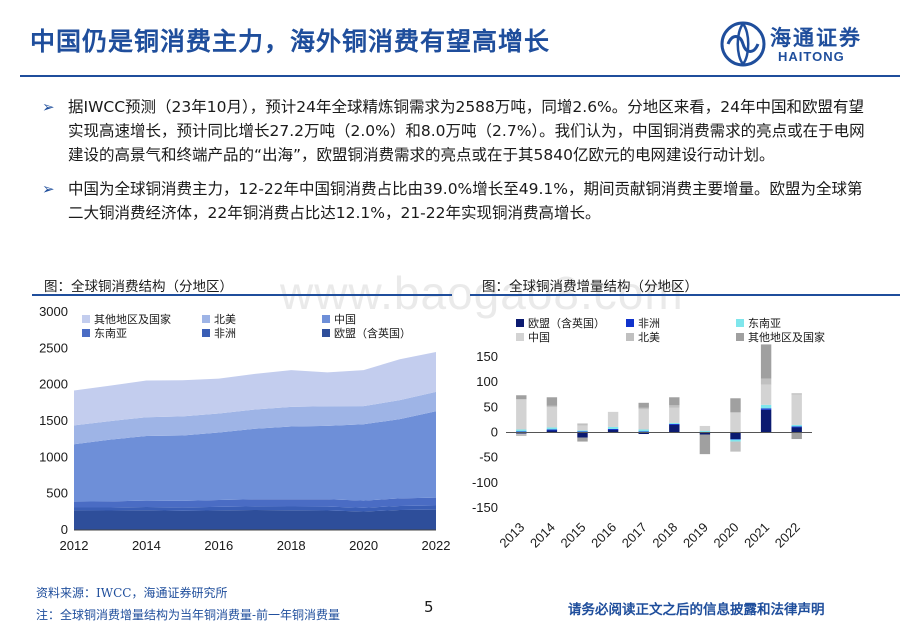 This screenshot has height=636, width=920. I want to click on y-tick-label: 2000, so click(53, 384).